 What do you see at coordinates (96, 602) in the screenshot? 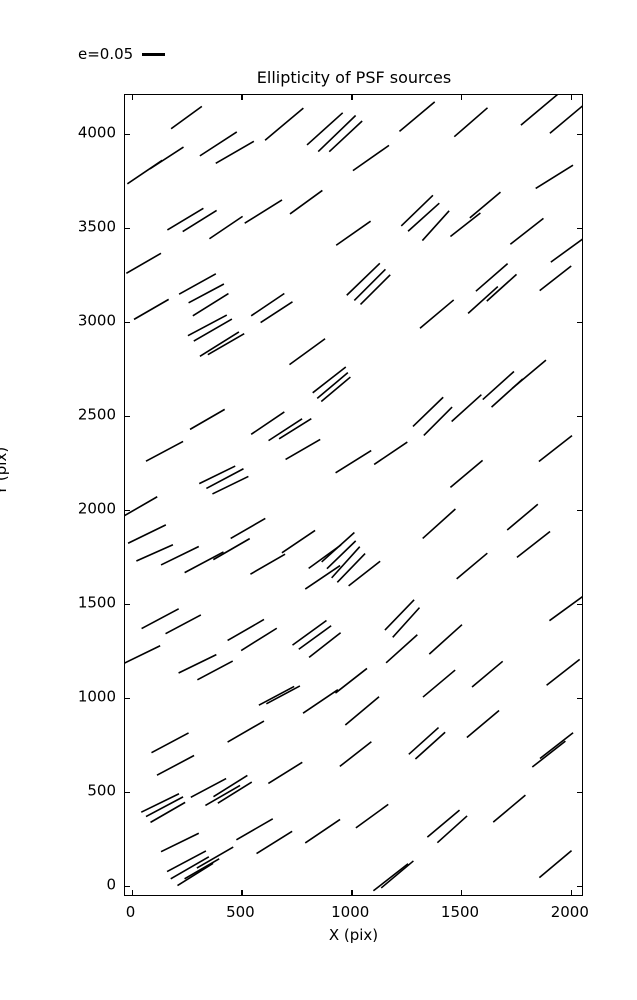
I see `y-tick-label: 1500` at bounding box center [96, 602].